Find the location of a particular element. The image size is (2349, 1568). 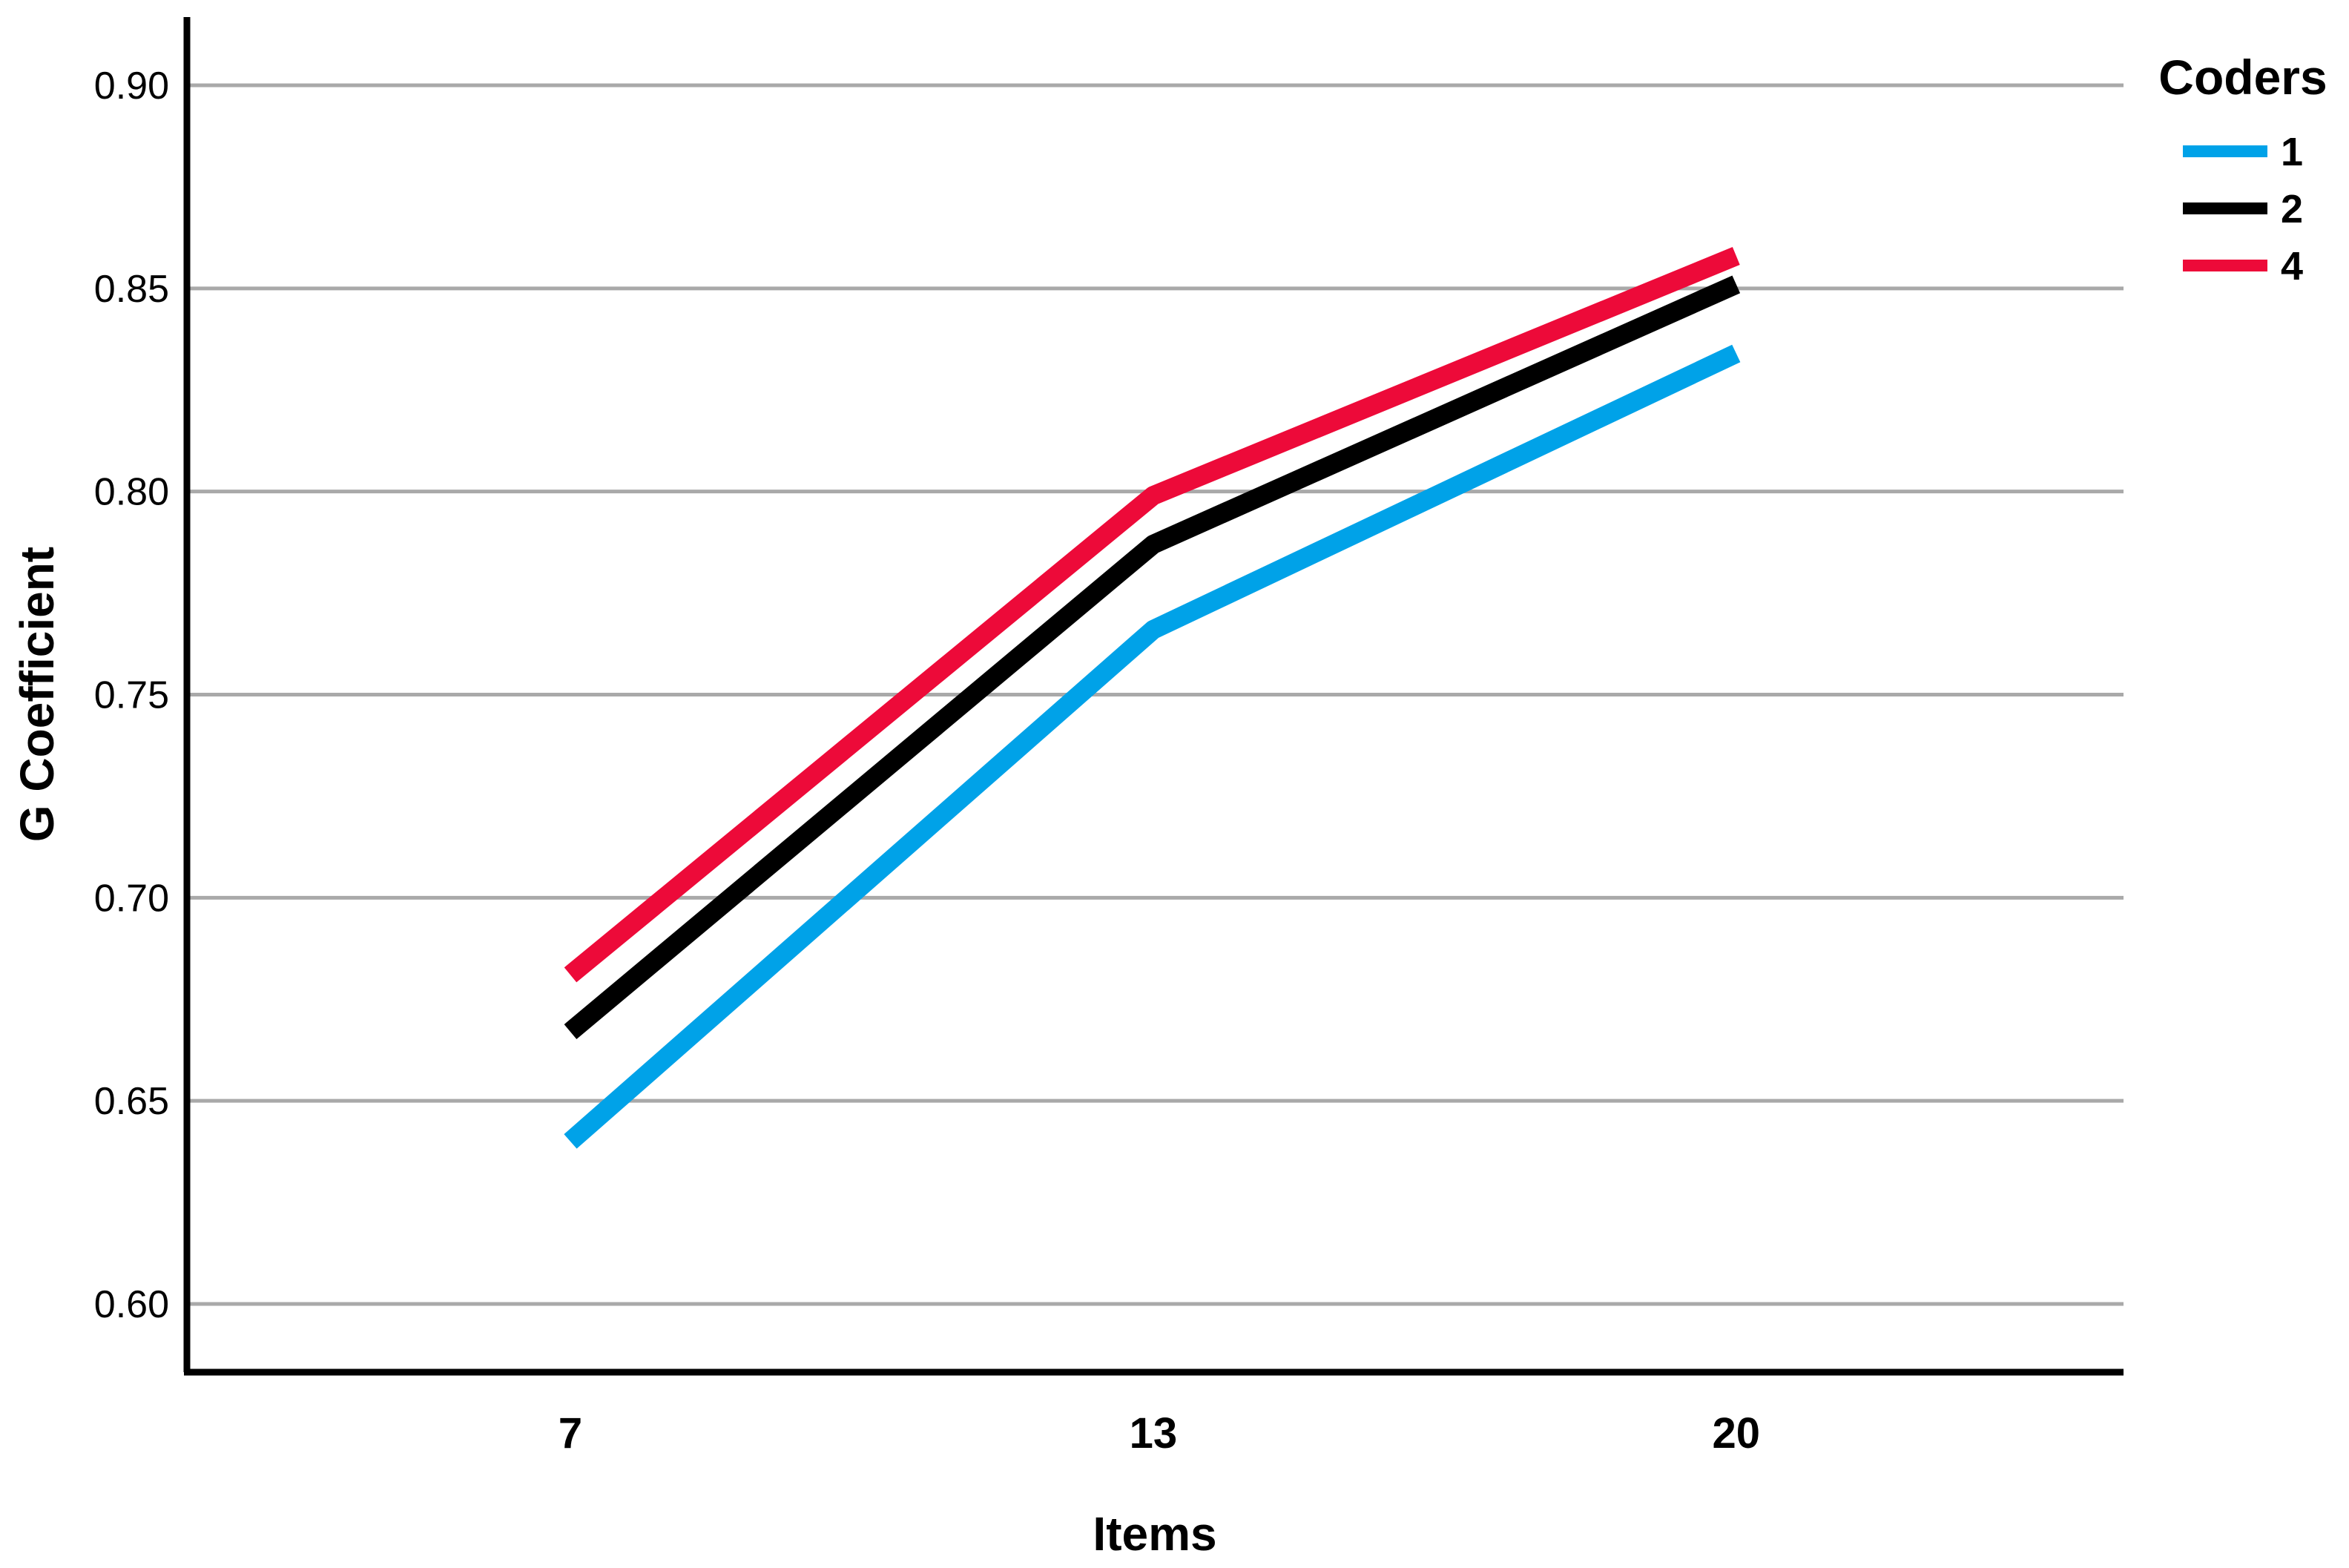

y-tick-label: 0.85 is located at coordinates (131, 289).